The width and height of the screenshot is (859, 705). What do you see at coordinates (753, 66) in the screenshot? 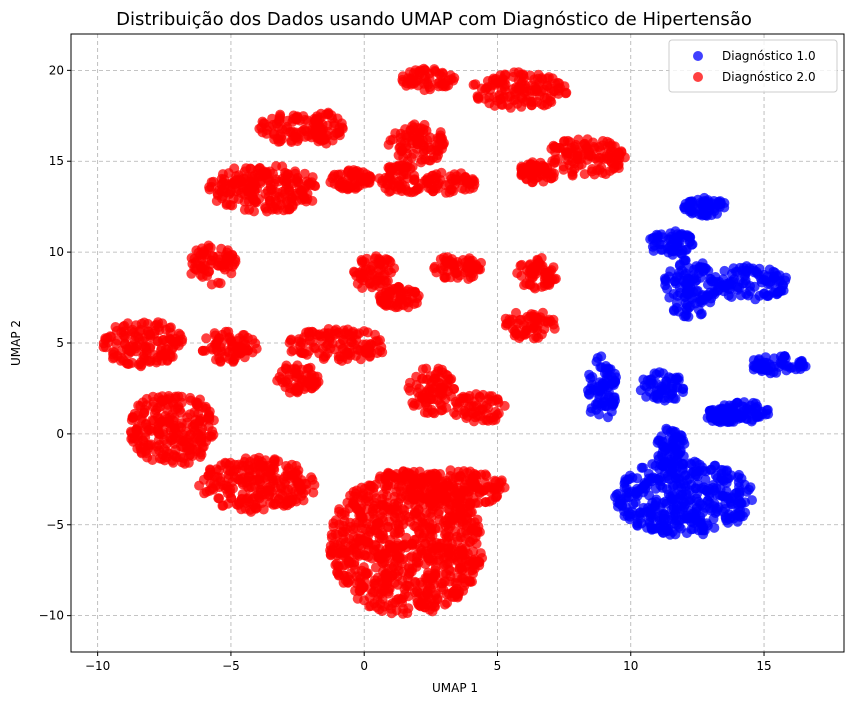
I see `legend-box` at bounding box center [753, 66].